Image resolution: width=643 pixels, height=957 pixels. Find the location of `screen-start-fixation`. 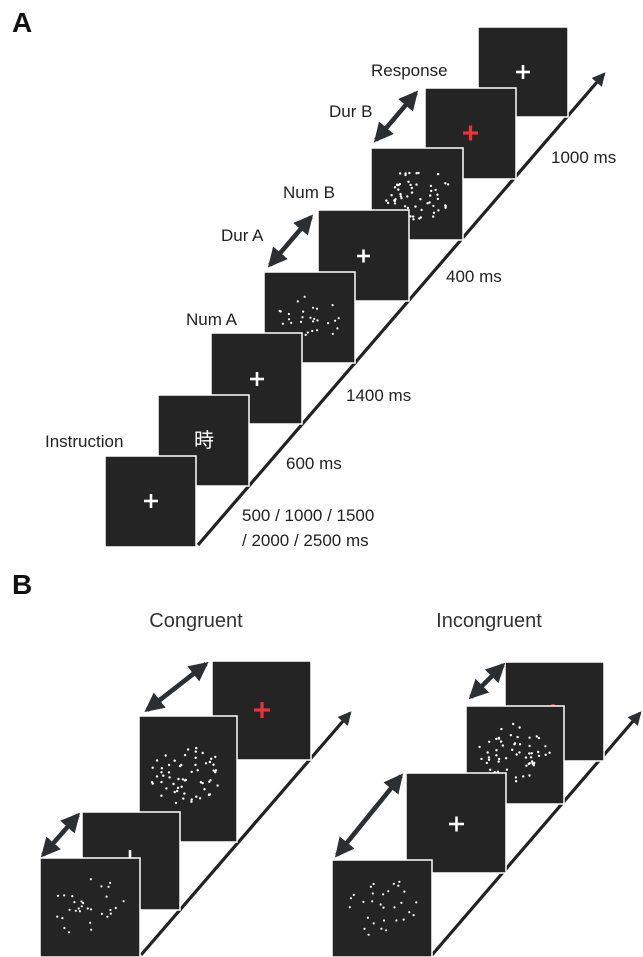

screen-start-fixation is located at coordinates (150, 501).